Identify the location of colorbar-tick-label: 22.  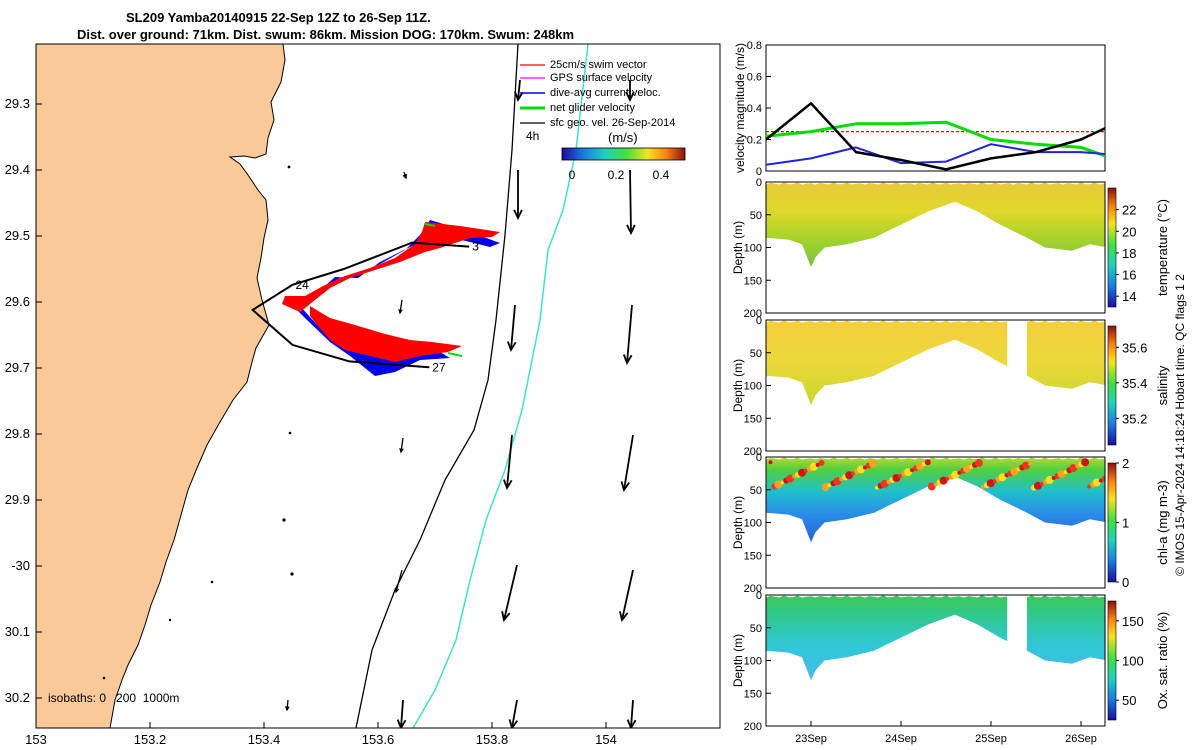
(1129, 210).